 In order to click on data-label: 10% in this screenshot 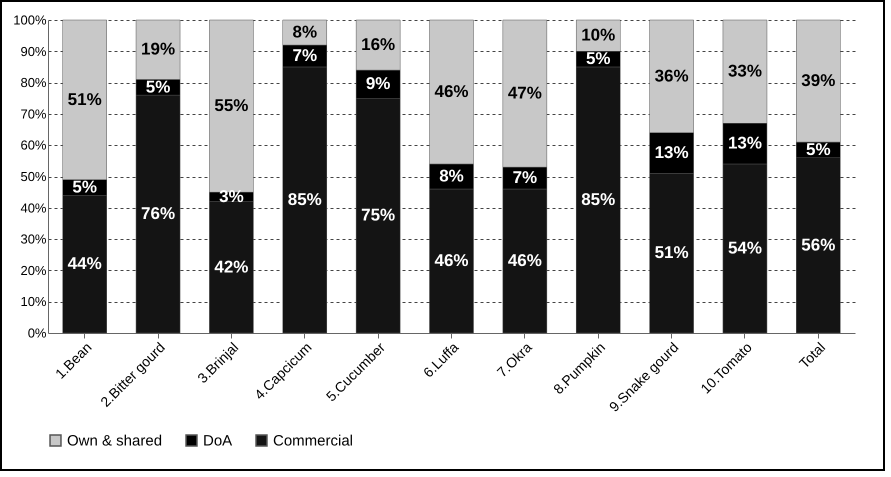, I will do `click(598, 35)`.